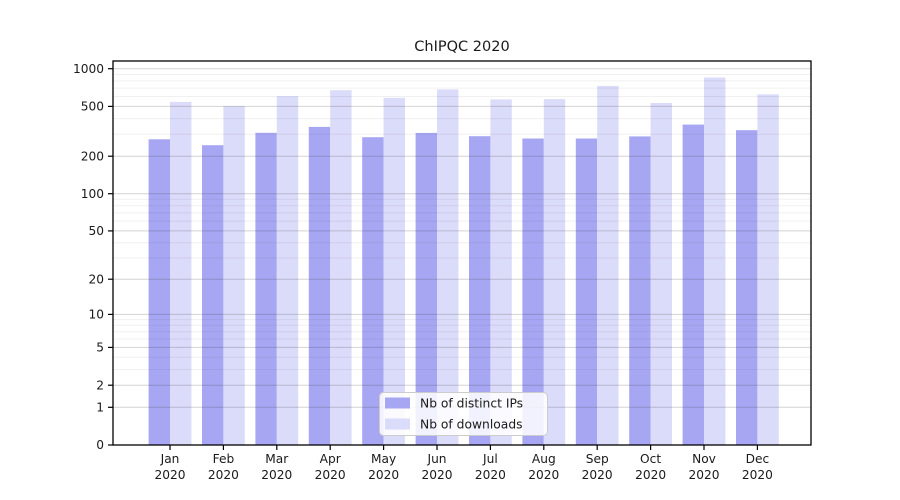 The width and height of the screenshot is (900, 500). I want to click on bar-downloads-aug, so click(554, 272).